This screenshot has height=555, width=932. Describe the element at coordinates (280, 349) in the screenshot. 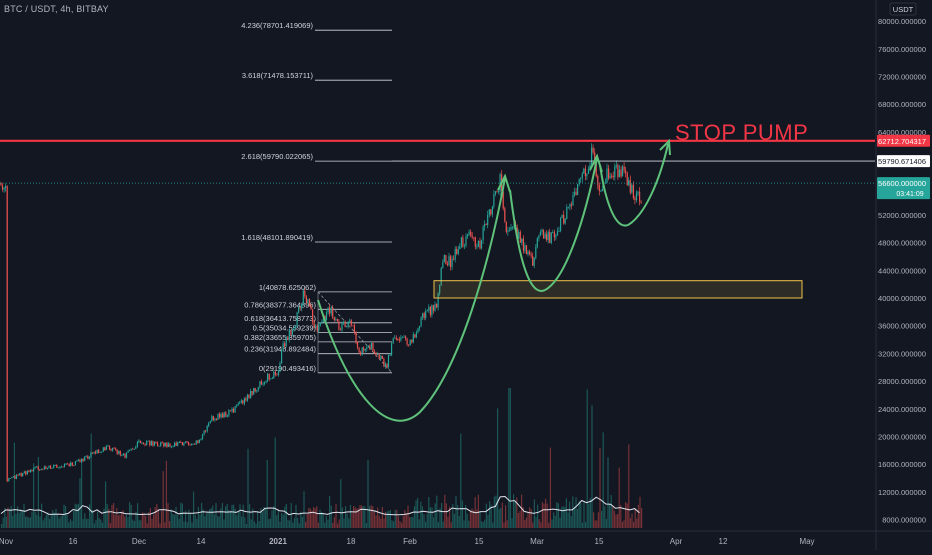

I see `fib-level-label: 0.236(31948.892484)` at that location.